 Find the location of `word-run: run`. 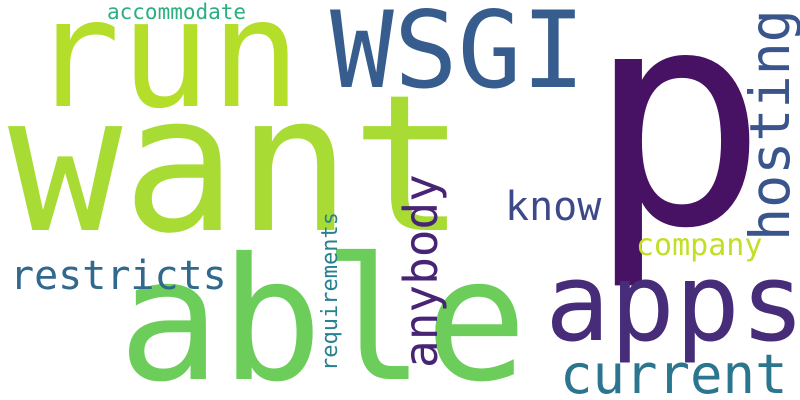

word-run: run is located at coordinates (165, 71).